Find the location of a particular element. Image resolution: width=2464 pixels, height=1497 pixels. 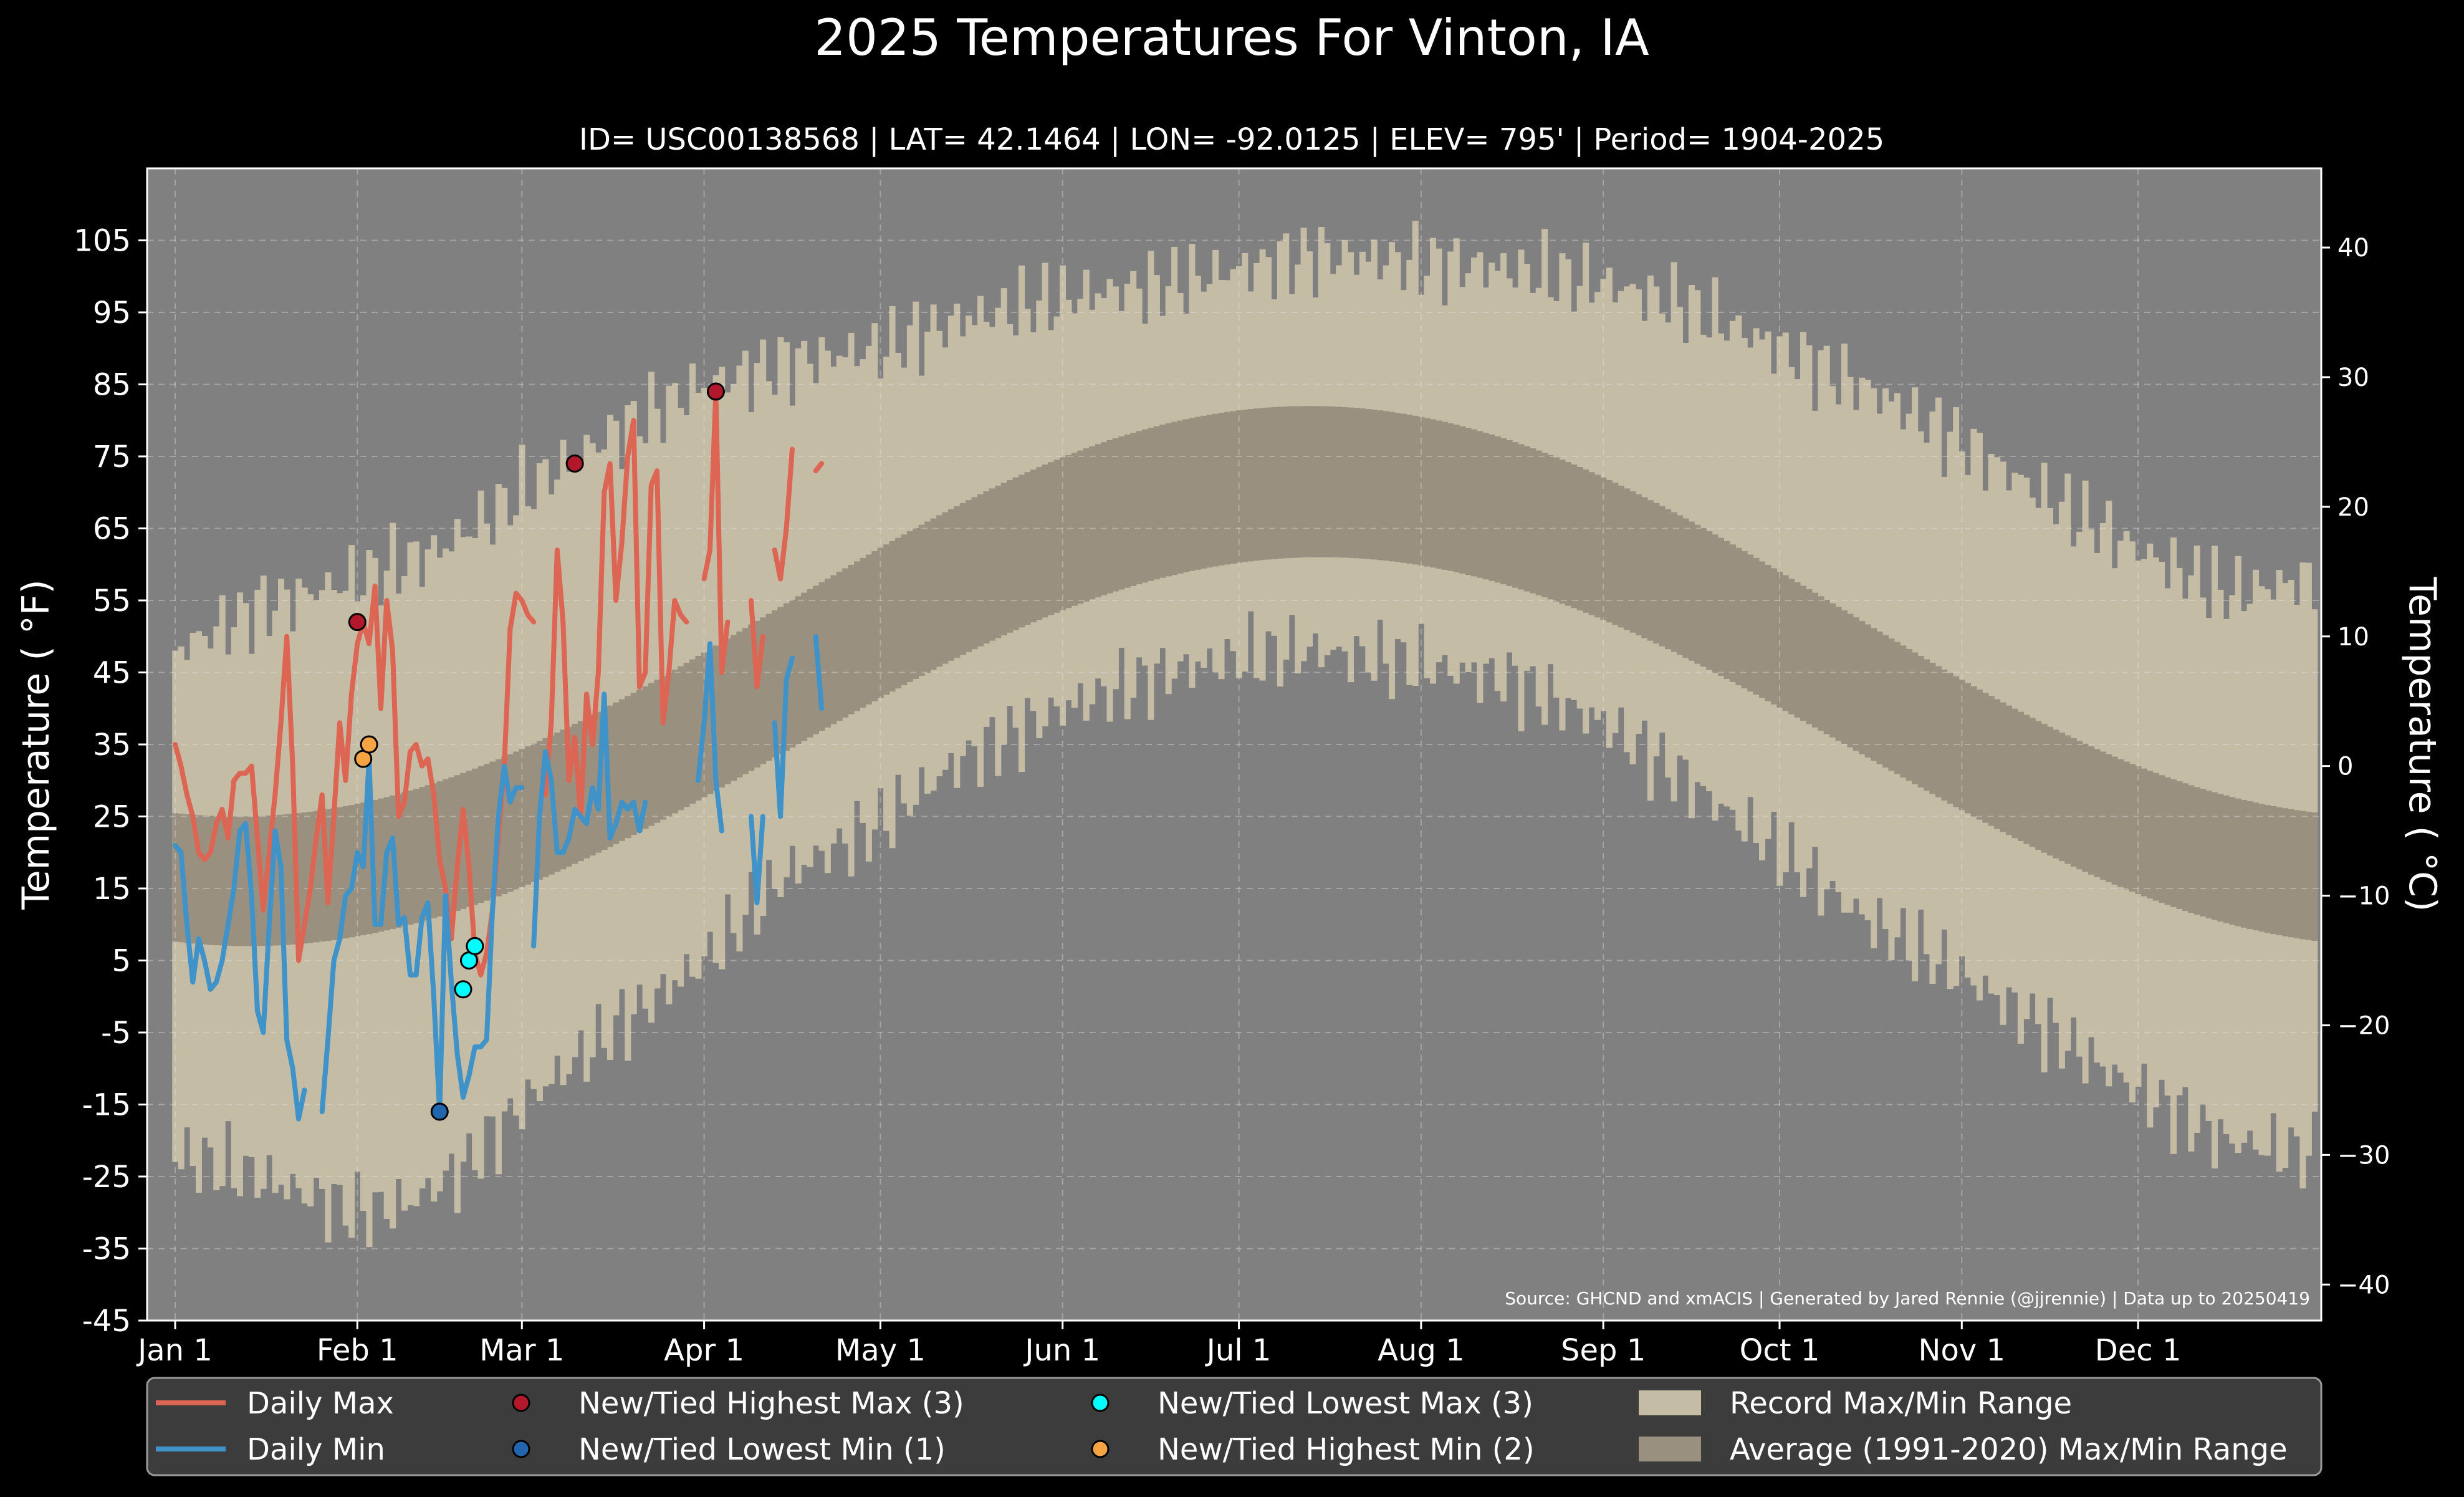

right-tick-label: −20 is located at coordinates (2363, 1025).